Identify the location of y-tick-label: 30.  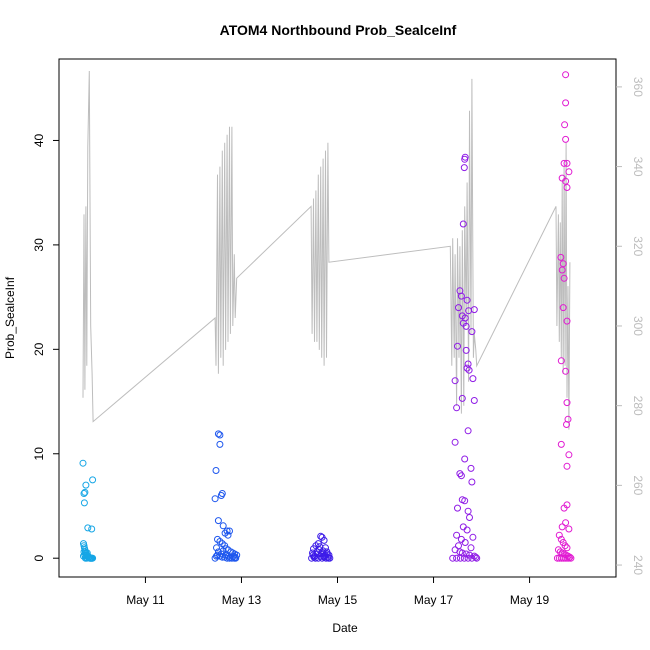
(39, 245).